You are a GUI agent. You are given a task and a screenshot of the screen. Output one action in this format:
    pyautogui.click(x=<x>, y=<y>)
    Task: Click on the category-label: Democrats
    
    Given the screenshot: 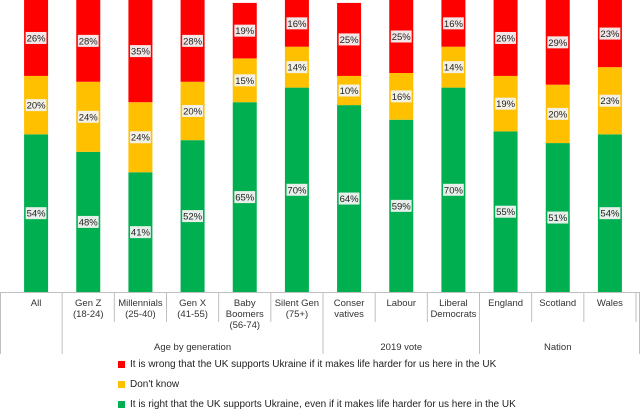 What is the action you would take?
    pyautogui.click(x=453, y=314)
    